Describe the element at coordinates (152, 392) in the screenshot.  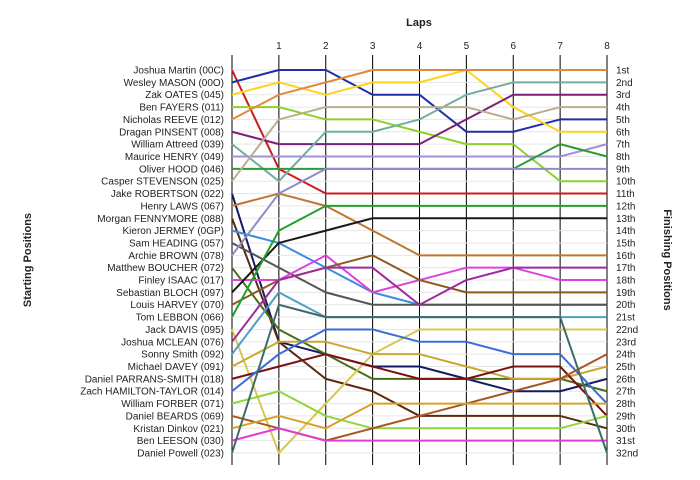
I see `starting-driver-name: Zach HAMILTON-TAYLOR (014)` at that location.